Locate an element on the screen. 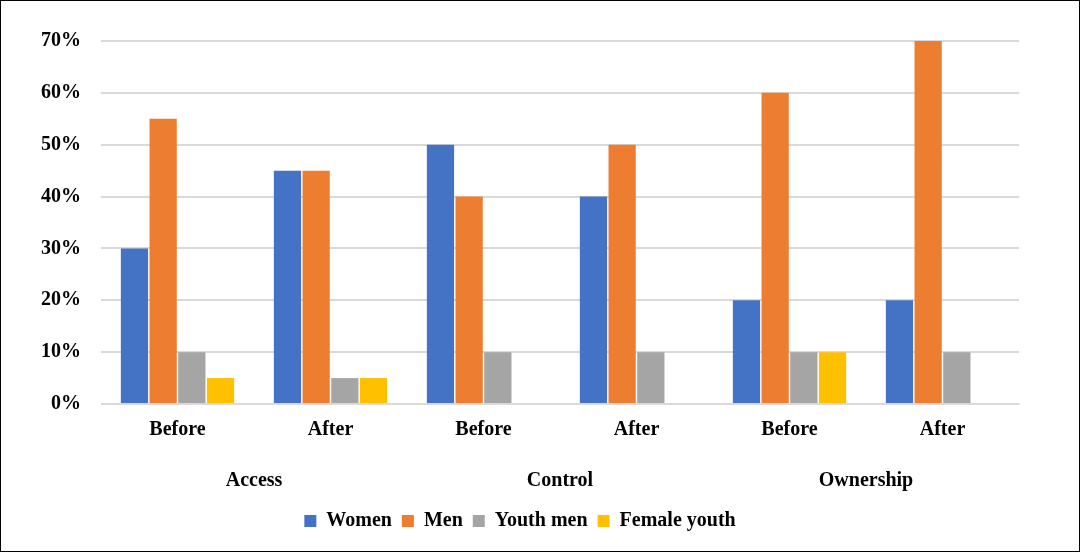 The image size is (1080, 552). y-tick-label: 40% is located at coordinates (61, 194).